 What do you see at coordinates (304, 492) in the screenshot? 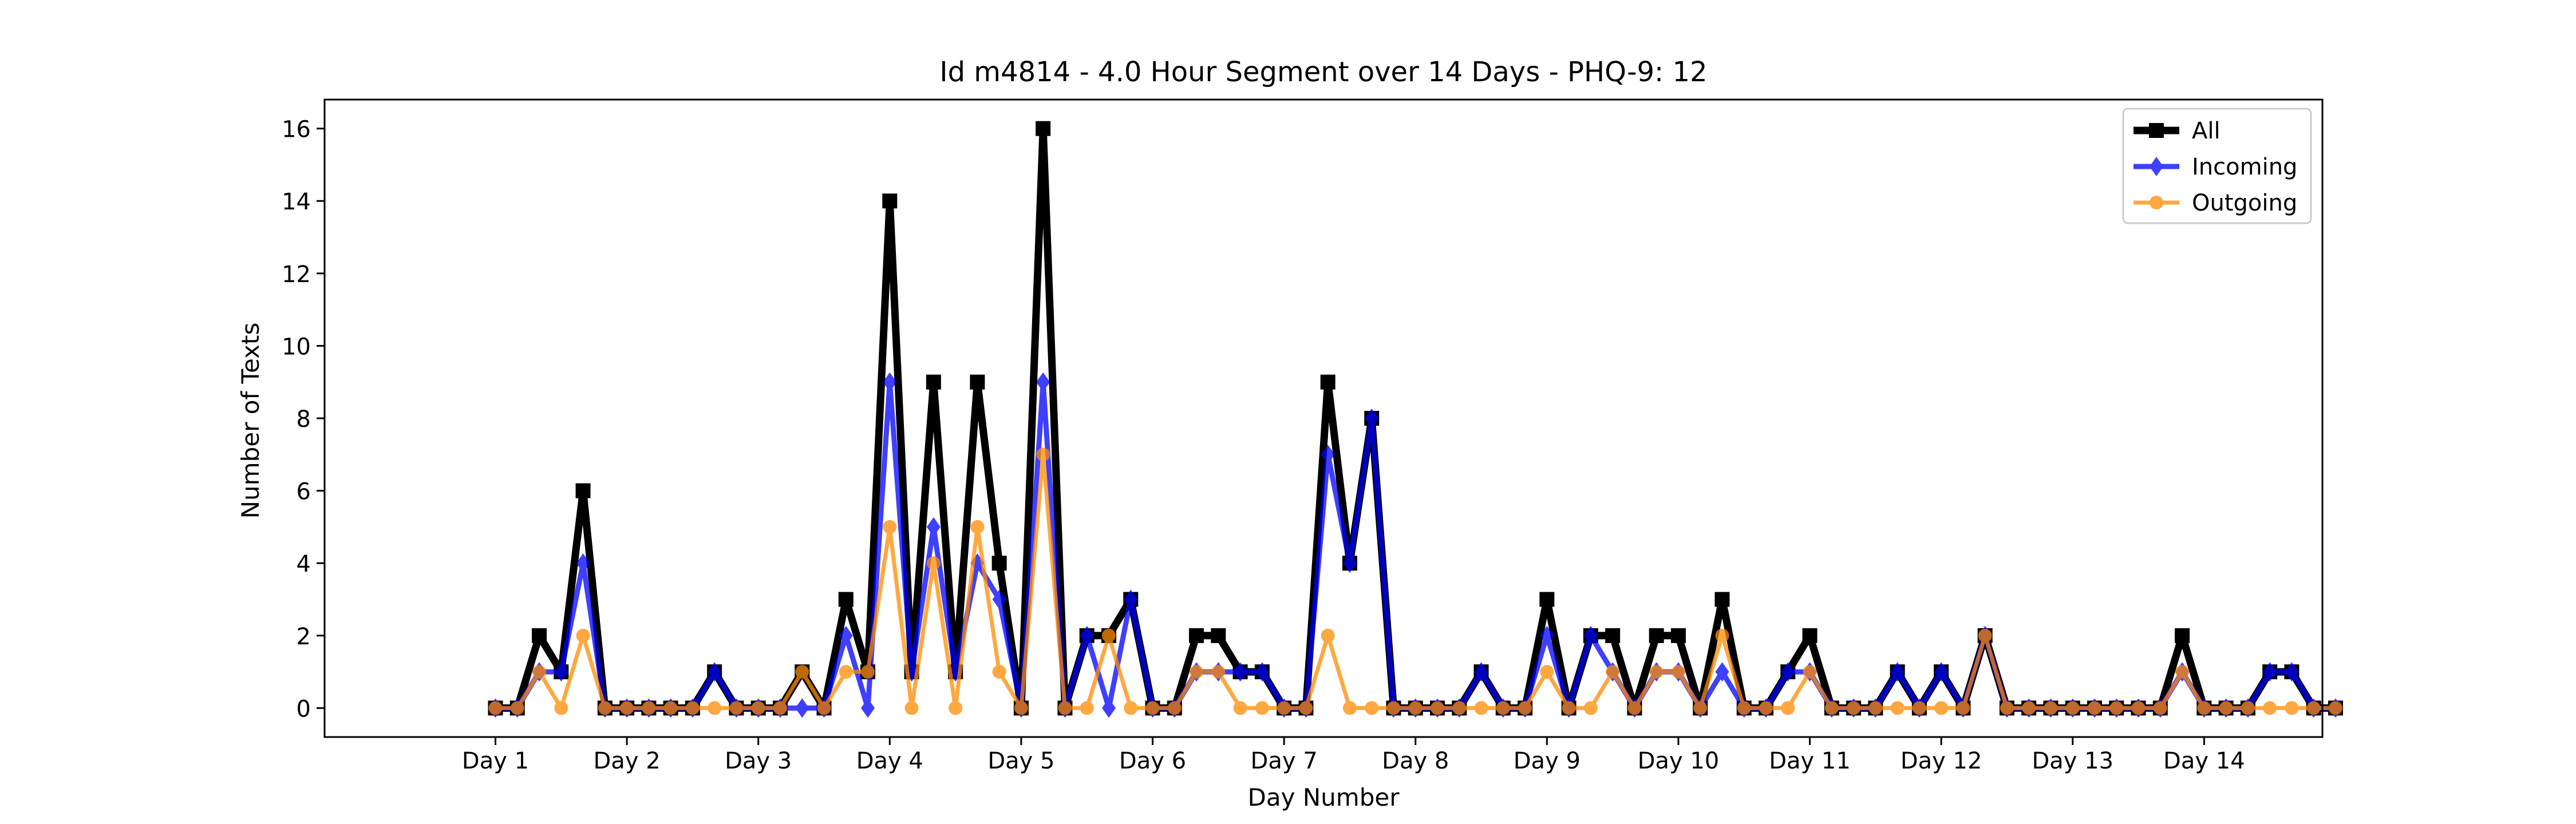
I see `y-tick-label: 6` at bounding box center [304, 492].